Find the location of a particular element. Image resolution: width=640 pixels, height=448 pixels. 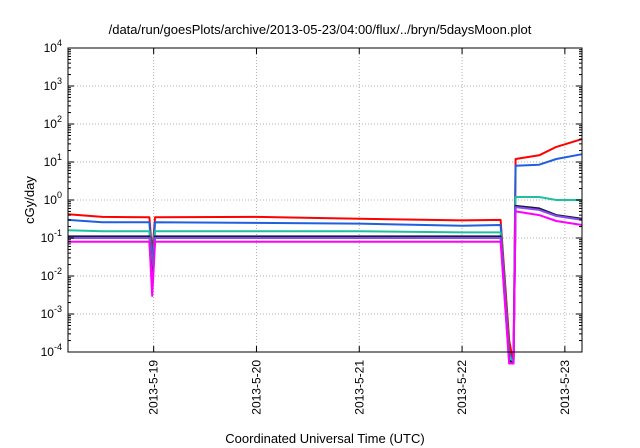

y-tick-label: 10⁻¹ is located at coordinates (51, 236).